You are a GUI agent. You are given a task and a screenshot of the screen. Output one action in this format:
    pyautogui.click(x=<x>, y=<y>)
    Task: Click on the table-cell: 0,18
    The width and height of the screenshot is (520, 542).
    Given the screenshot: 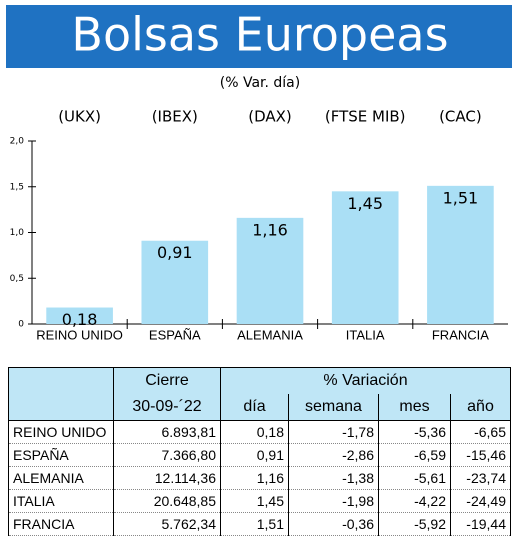 What is the action you would take?
    pyautogui.click(x=254, y=432)
    